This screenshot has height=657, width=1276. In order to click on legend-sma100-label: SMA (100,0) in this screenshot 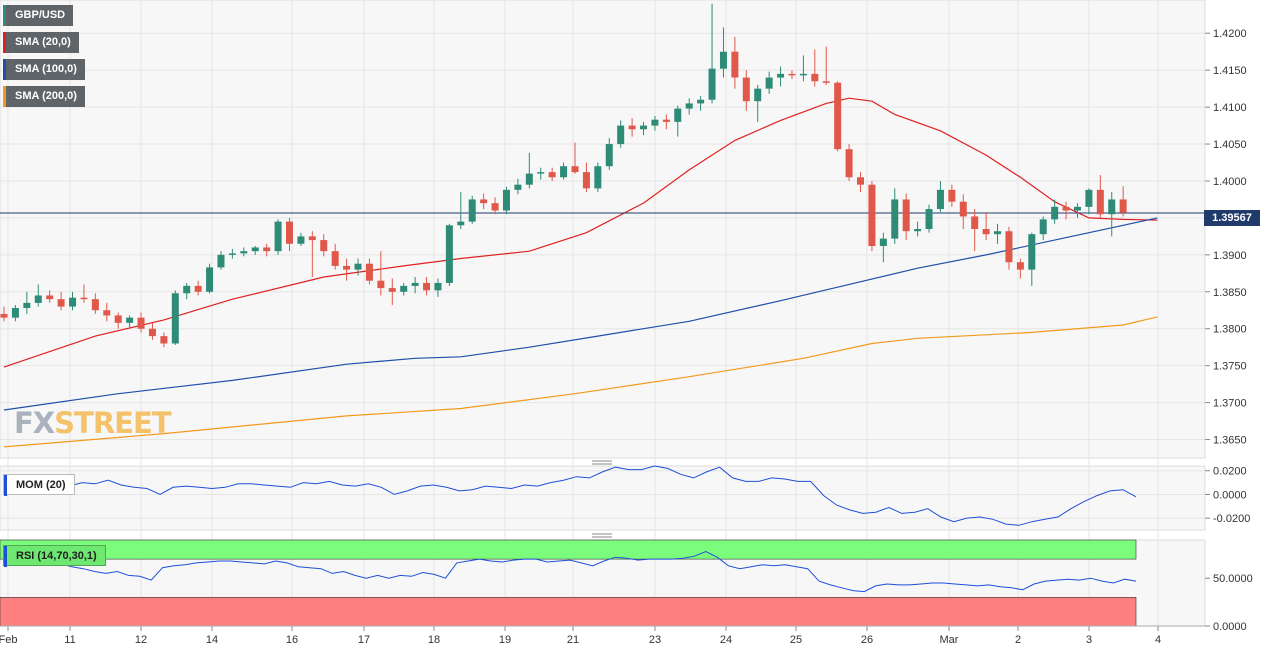, I will do `click(46, 69)`.